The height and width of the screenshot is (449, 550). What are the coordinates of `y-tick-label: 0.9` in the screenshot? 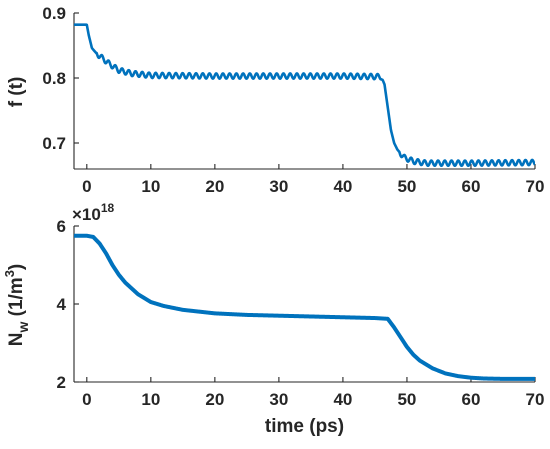 It's located at (54, 13).